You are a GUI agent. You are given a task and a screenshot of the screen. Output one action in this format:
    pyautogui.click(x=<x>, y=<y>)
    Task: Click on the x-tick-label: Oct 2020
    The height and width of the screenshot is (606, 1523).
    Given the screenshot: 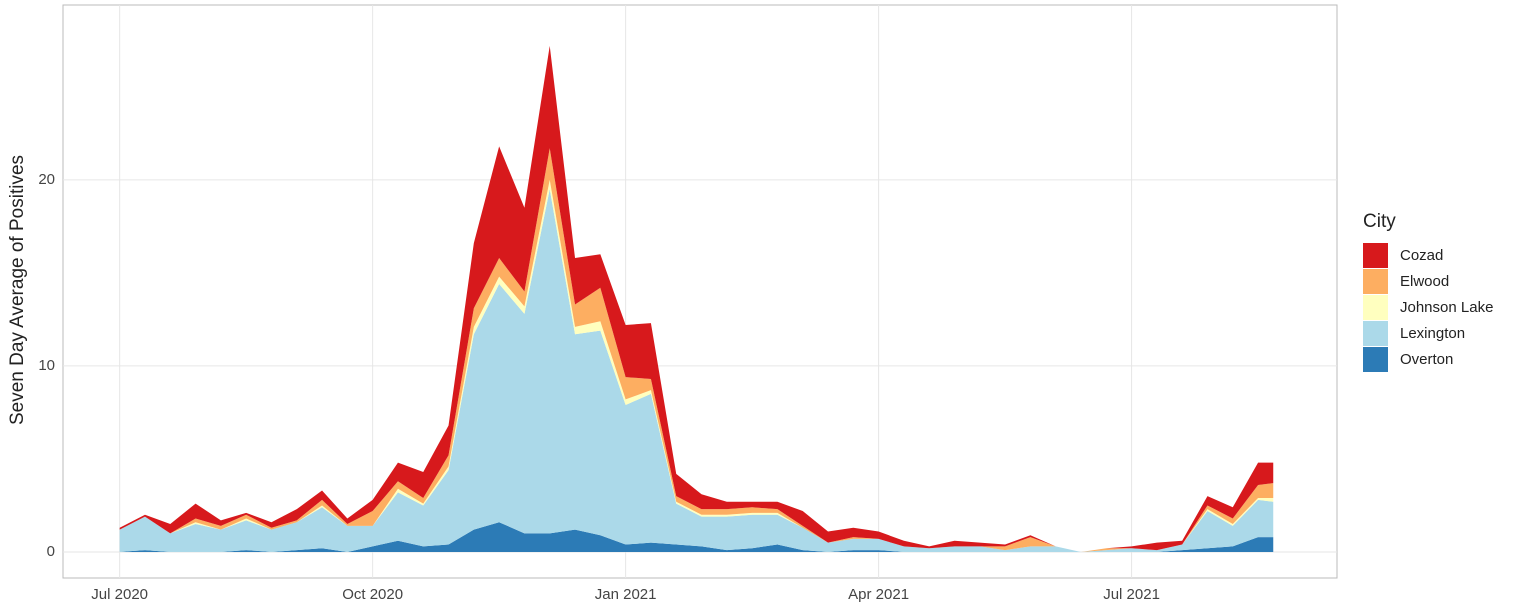 What is the action you would take?
    pyautogui.click(x=372, y=594)
    